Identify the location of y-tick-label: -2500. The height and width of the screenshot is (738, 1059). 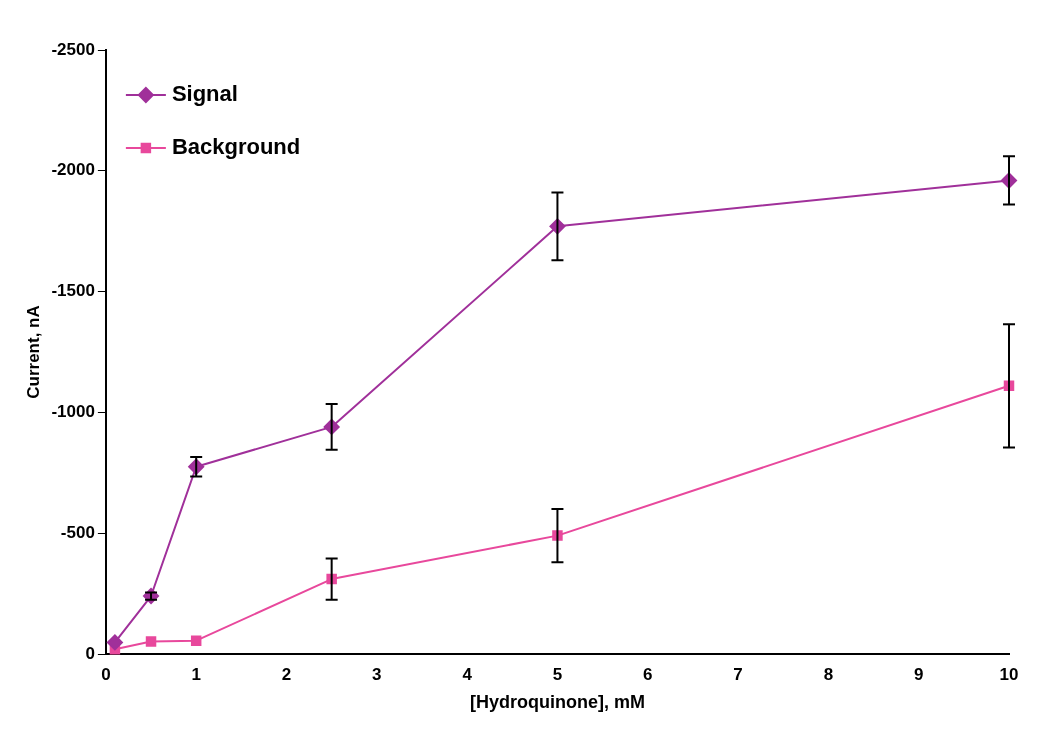
(73, 49).